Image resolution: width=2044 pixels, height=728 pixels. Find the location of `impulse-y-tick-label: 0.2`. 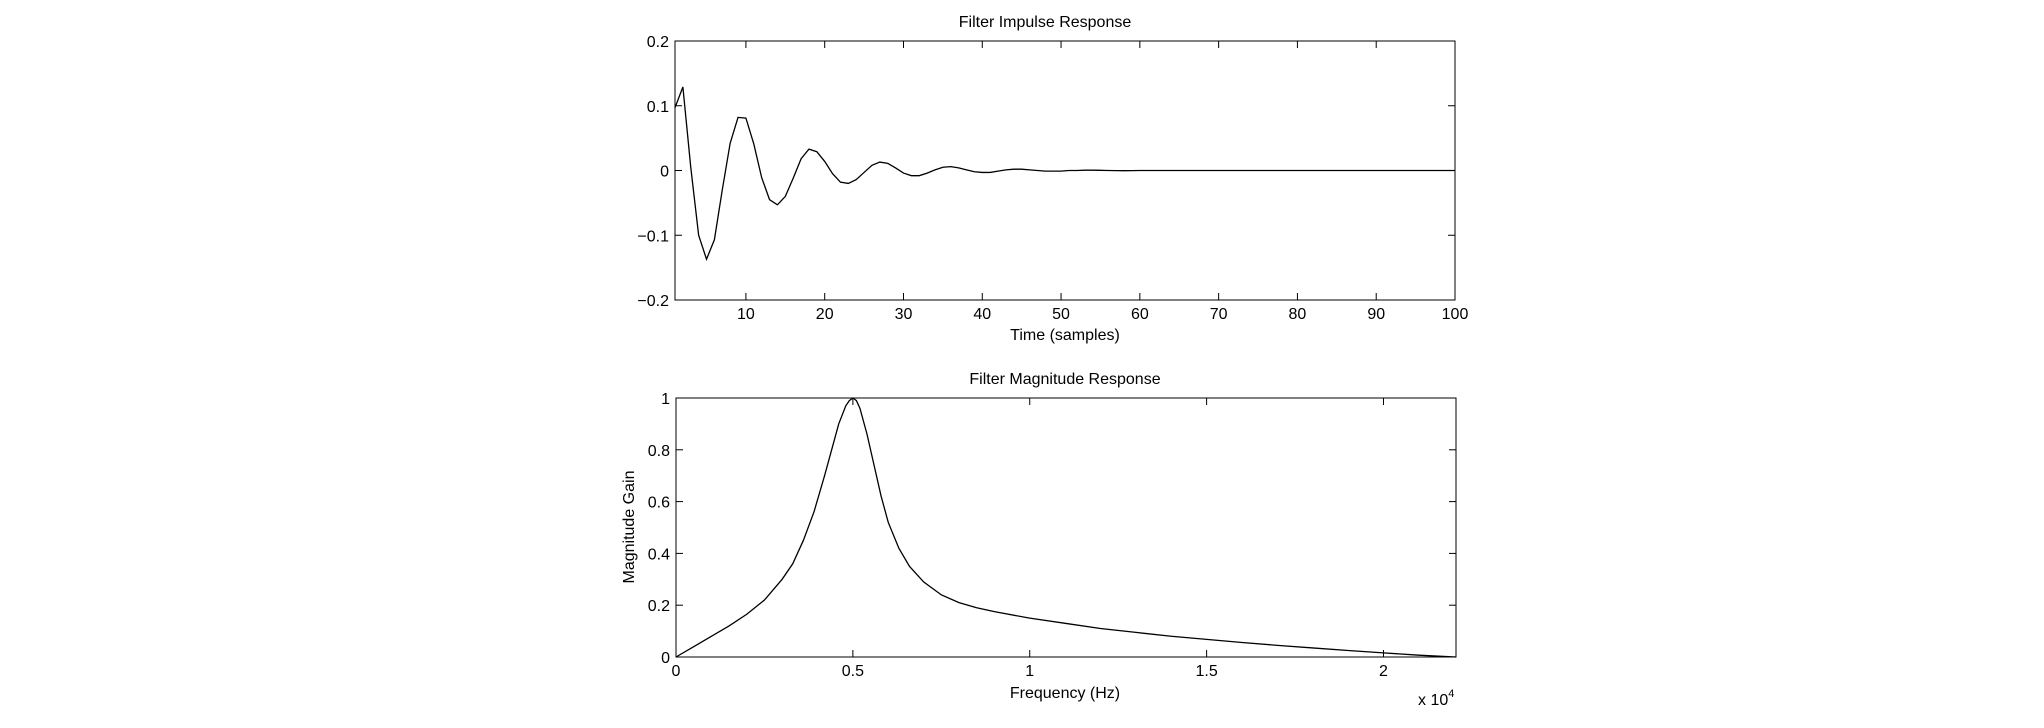

impulse-y-tick-label: 0.2 is located at coordinates (658, 42).